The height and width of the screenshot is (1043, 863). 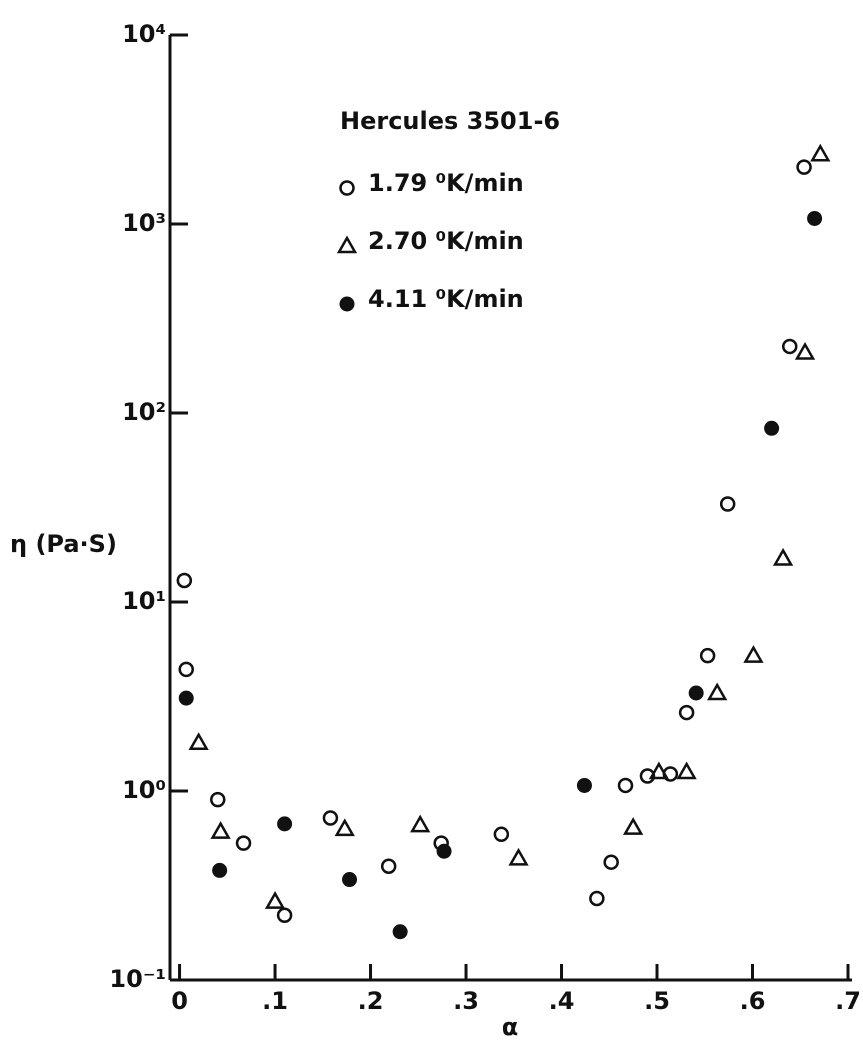 What do you see at coordinates (510, 1027) in the screenshot?
I see `x-axis-label: α` at bounding box center [510, 1027].